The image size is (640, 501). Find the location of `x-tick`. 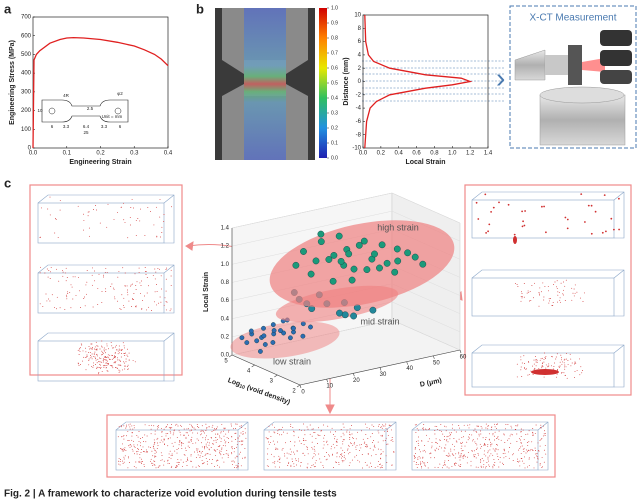

x-tick is located at coordinates (276, 376).